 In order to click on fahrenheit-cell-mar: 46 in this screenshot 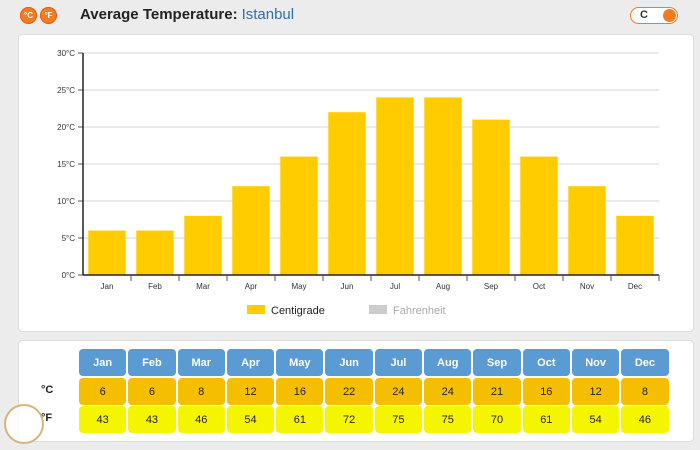, I will do `click(201, 419)`.